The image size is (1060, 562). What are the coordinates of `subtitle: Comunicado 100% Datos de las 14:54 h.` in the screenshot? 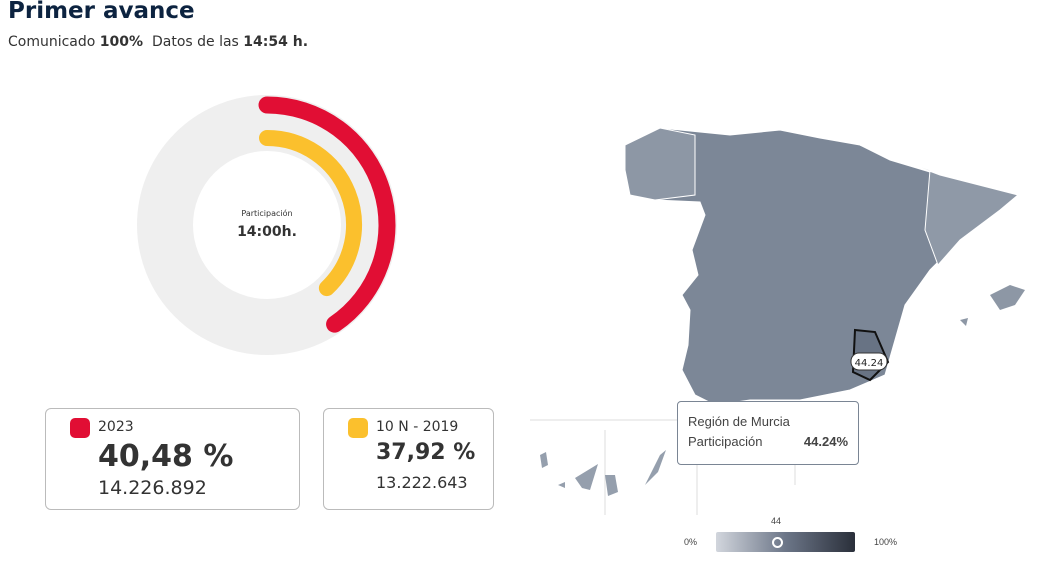 It's located at (158, 42).